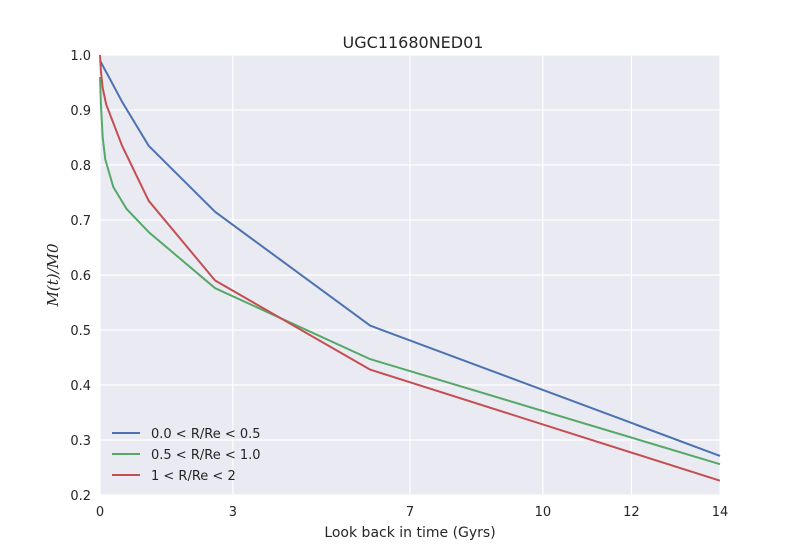 The image size is (800, 550). Describe the element at coordinates (409, 533) in the screenshot. I see `x-axis-label: Look back in time (Gyrs)` at that location.